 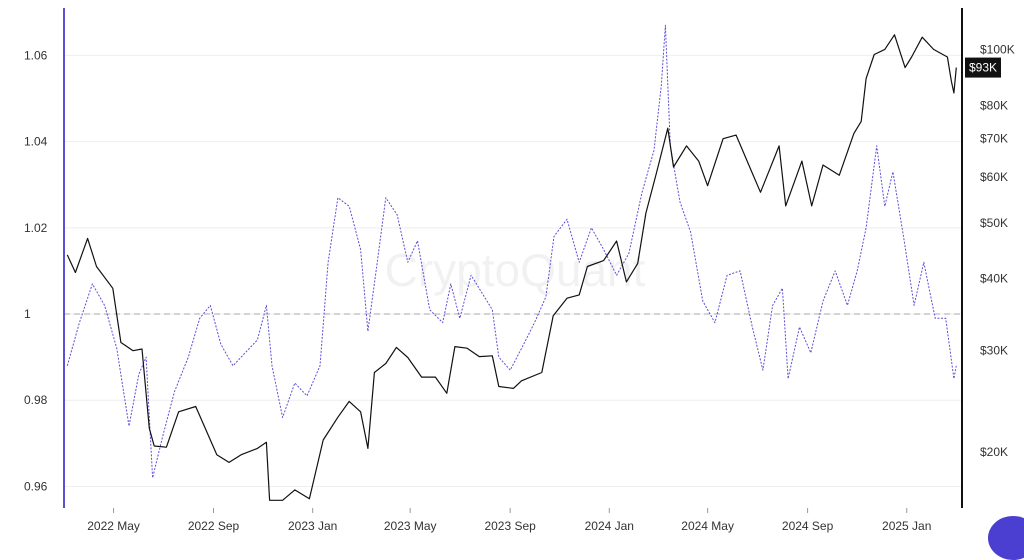 I want to click on help-bubble, so click(x=1006, y=538).